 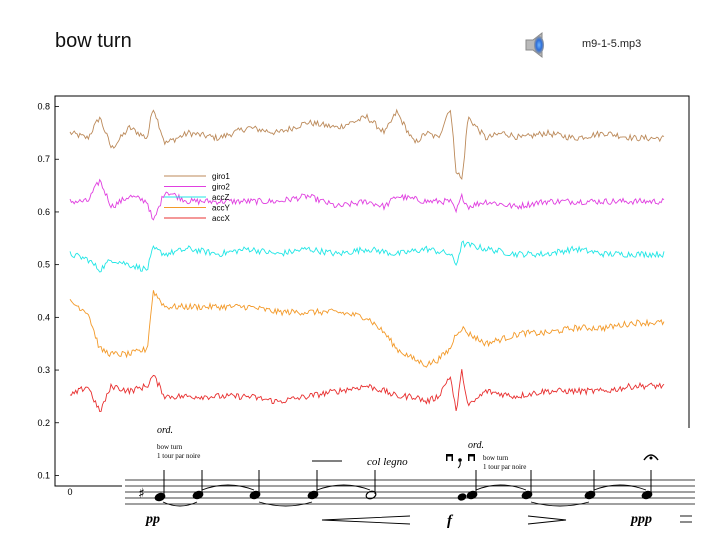 What do you see at coordinates (450, 521) in the screenshot?
I see `dynamic-f: f` at bounding box center [450, 521].